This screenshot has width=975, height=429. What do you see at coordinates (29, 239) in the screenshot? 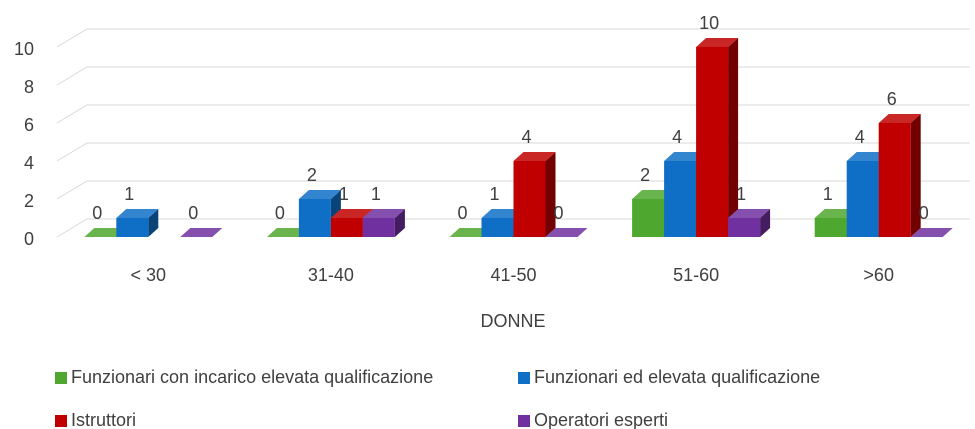
I see `y-tick-label: 0` at bounding box center [29, 239].